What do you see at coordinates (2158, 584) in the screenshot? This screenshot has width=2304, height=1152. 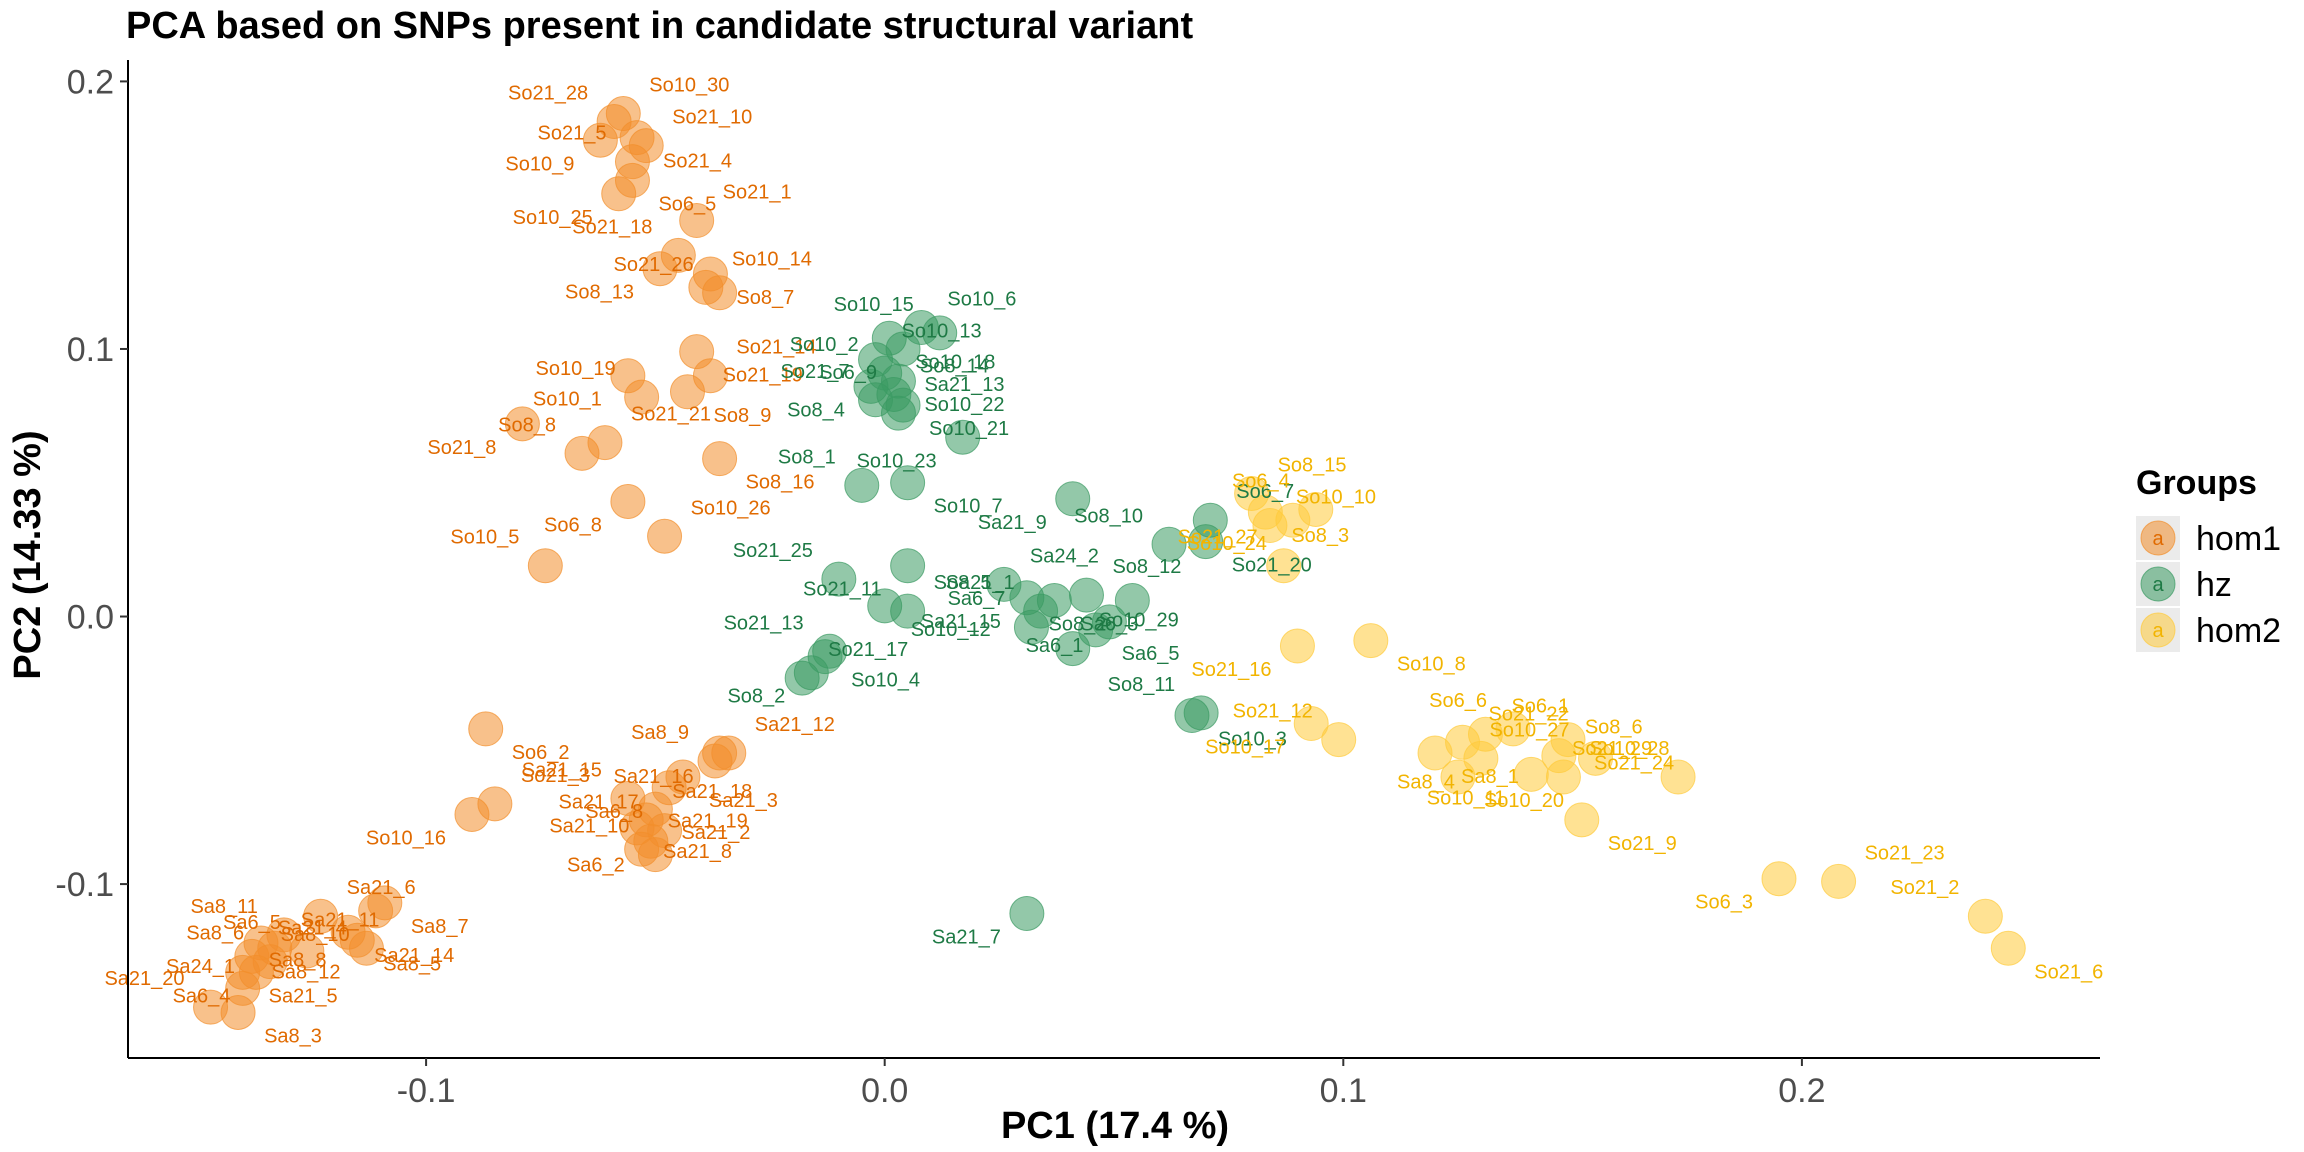 I see `legend-swatch-hz` at bounding box center [2158, 584].